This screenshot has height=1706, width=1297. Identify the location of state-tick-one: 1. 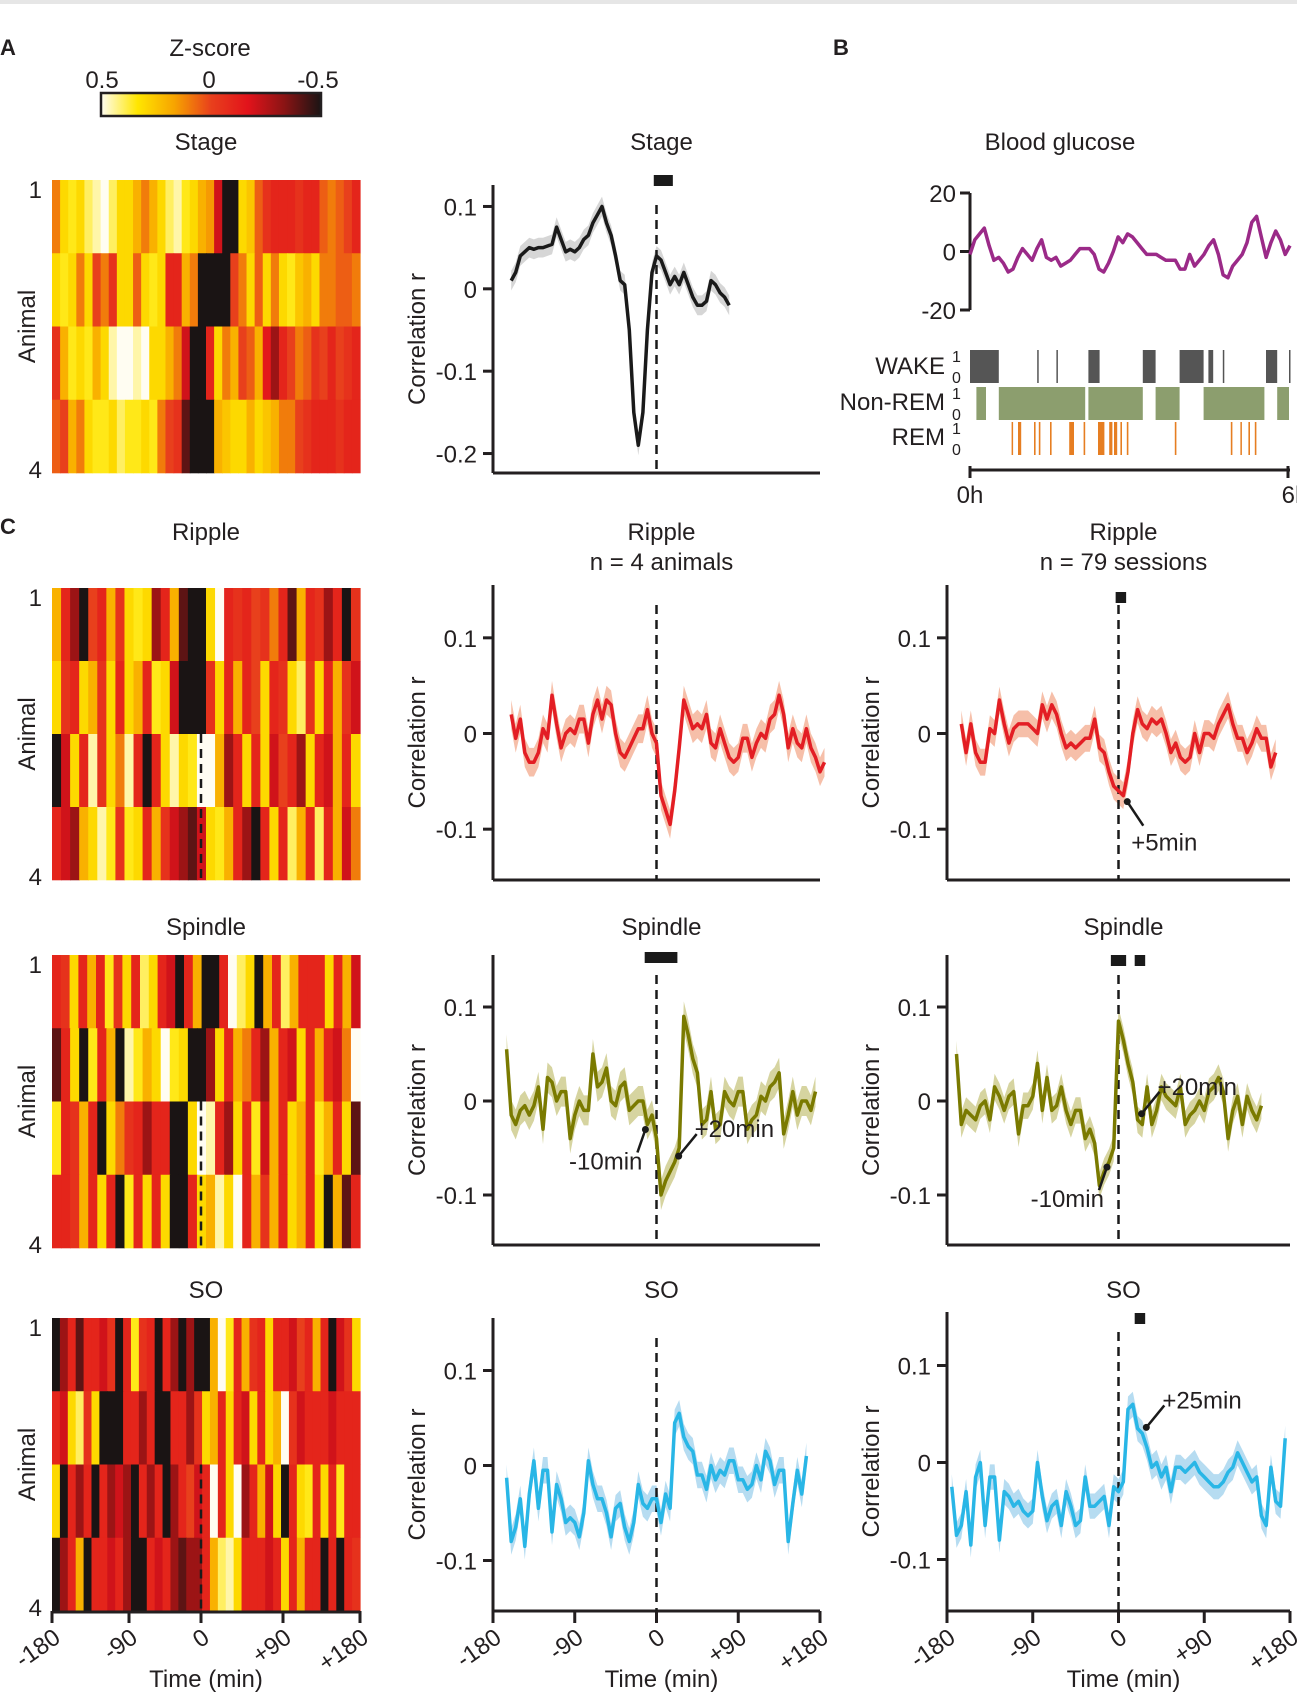
(956, 357).